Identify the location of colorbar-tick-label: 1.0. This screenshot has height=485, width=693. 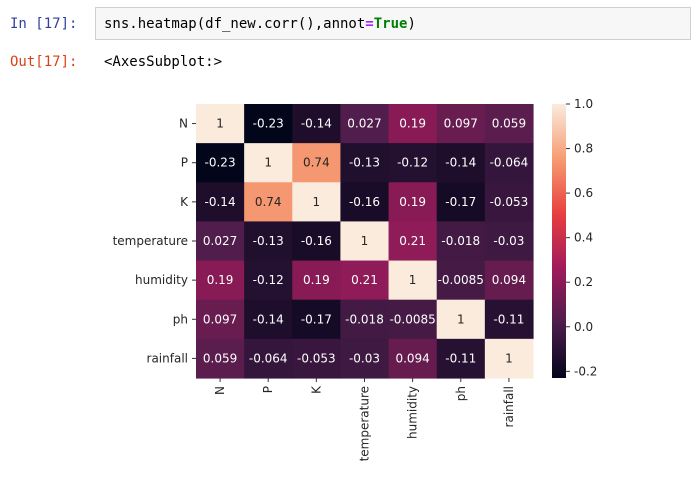
(583, 104).